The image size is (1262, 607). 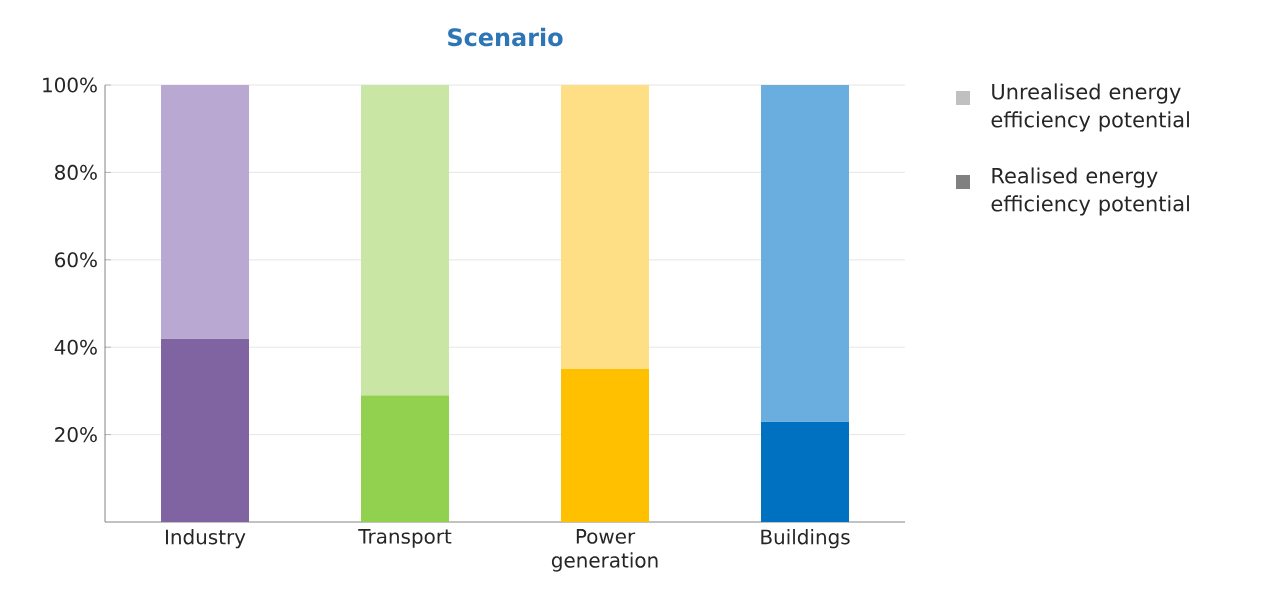 I want to click on x-tick-label: Transport, so click(x=405, y=538).